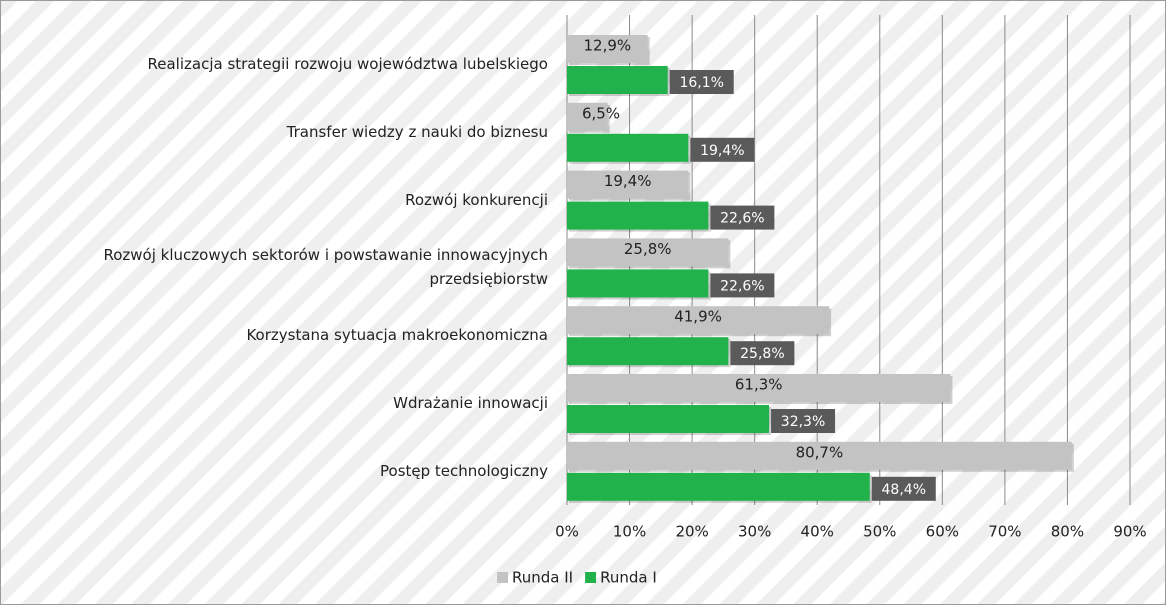 This screenshot has height=605, width=1166. What do you see at coordinates (608, 46) in the screenshot?
I see `value-label: 12,9%` at bounding box center [608, 46].